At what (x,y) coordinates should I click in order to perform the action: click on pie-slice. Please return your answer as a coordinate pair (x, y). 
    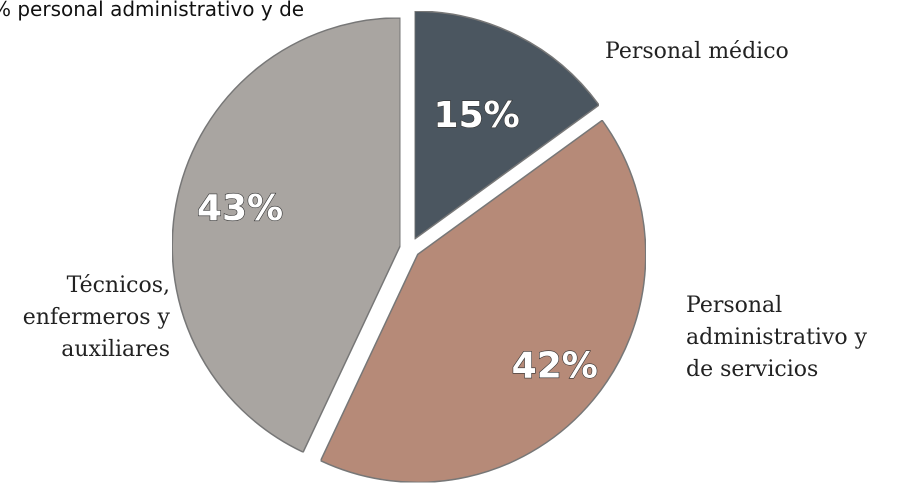
    Looking at the image, I should click on (507, 125).